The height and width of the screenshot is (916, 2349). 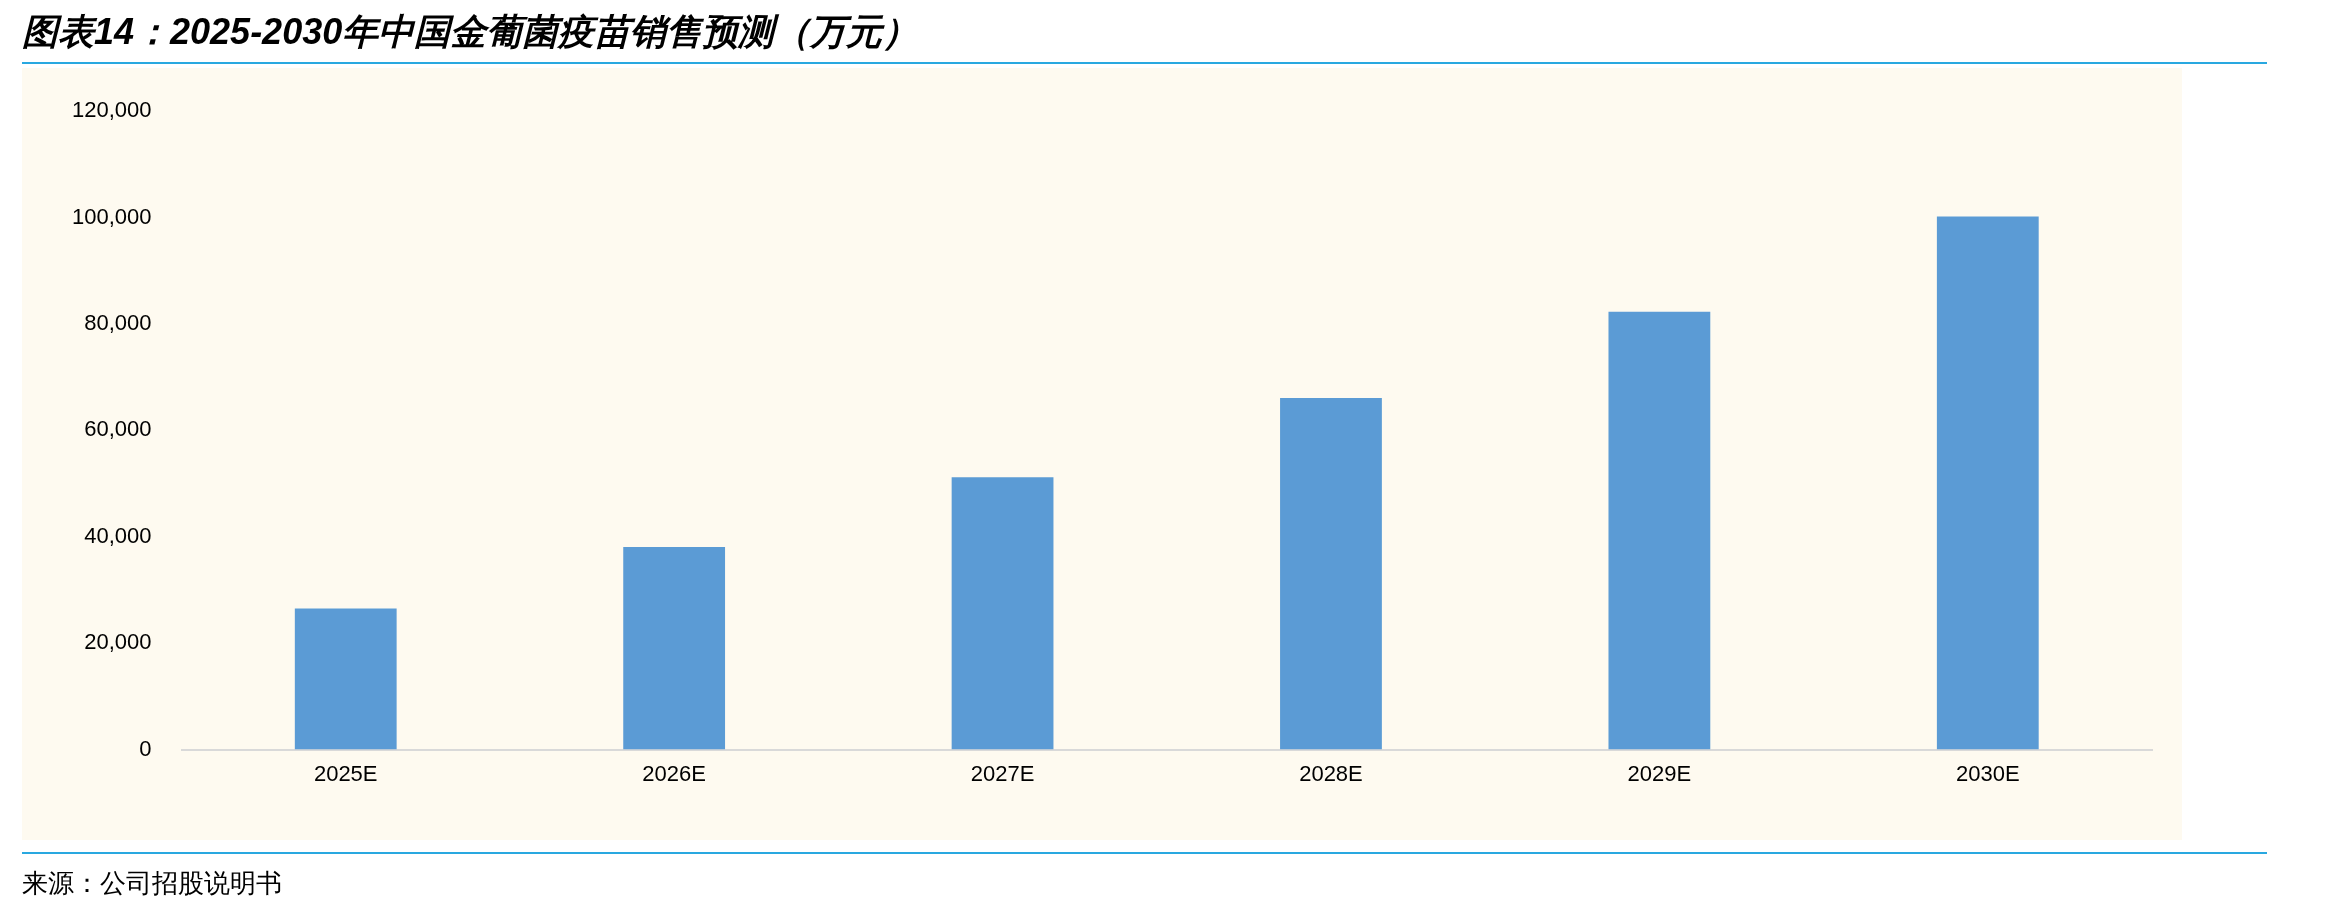 I want to click on x-tick-label: 2028E, so click(x=1331, y=773).